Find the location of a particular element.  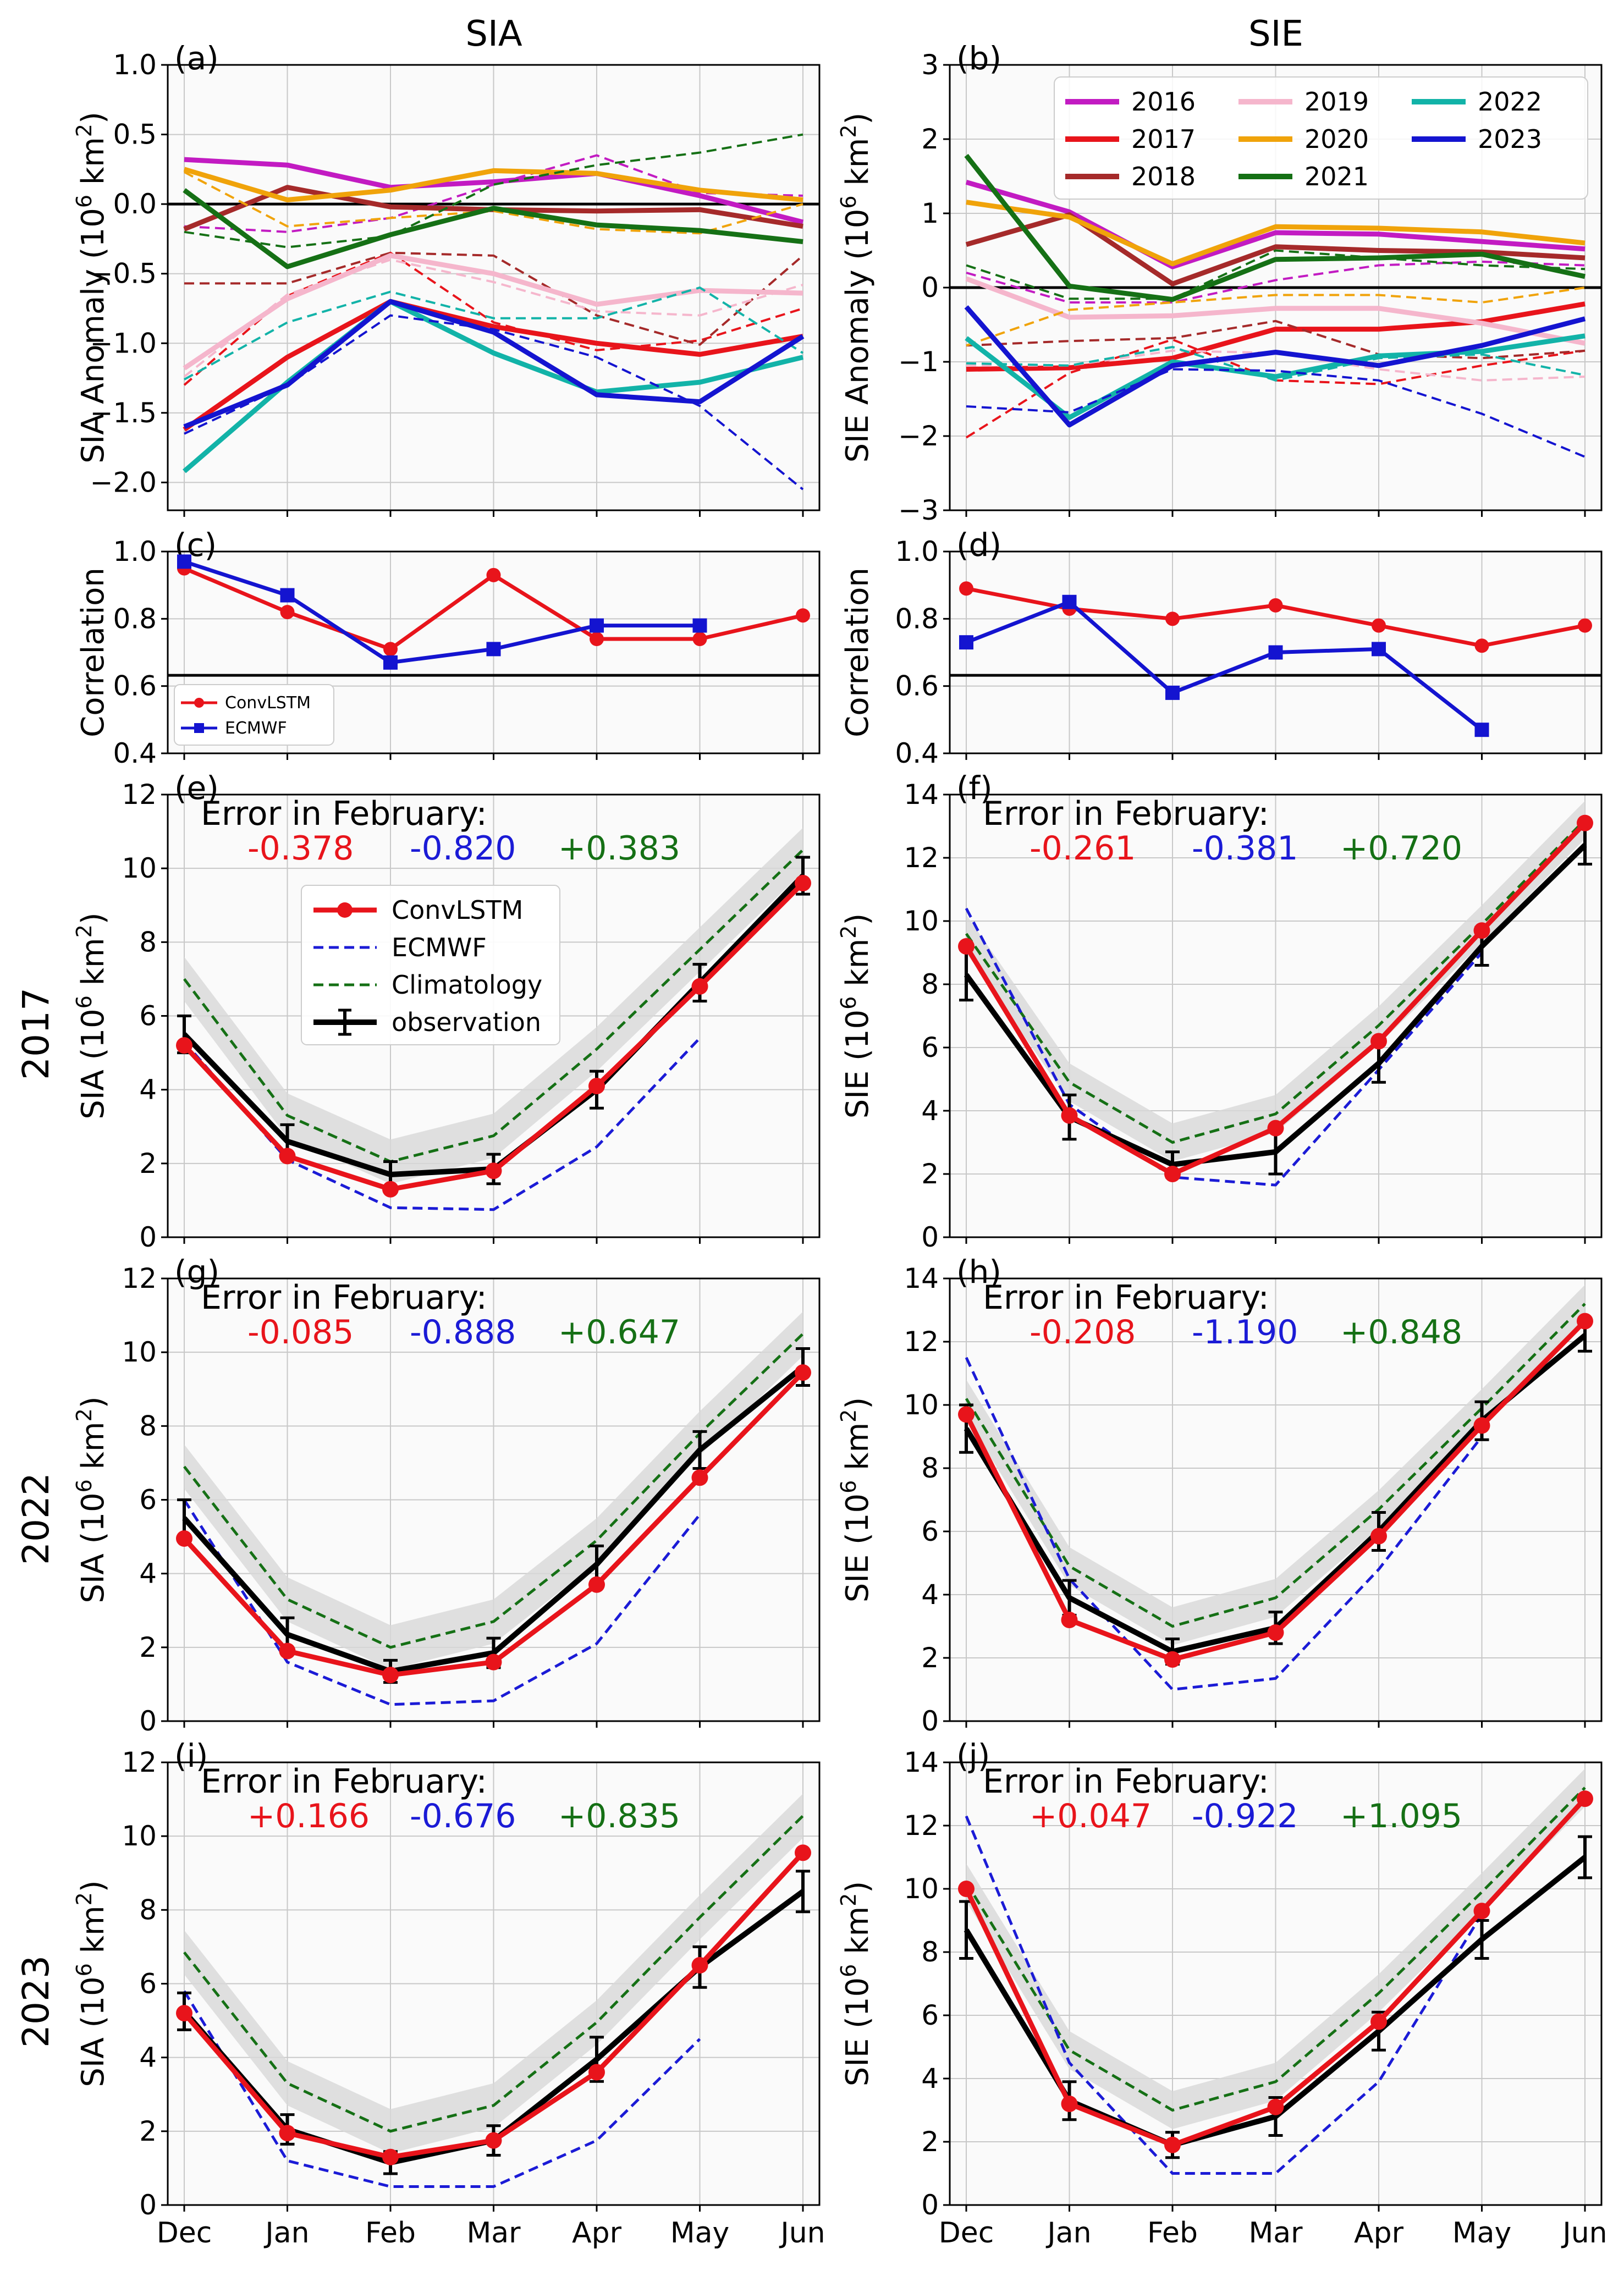

series-2022-solid is located at coordinates (1275, 376).